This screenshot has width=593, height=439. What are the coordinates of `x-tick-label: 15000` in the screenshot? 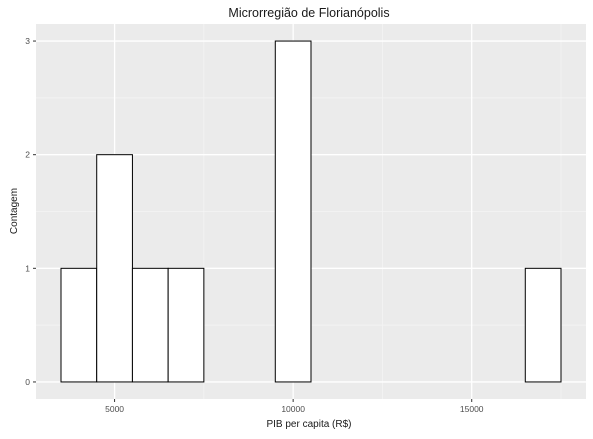 It's located at (472, 409).